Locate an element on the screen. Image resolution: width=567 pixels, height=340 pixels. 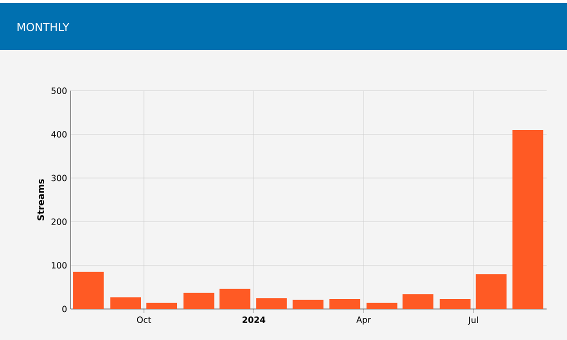
x-tick-label: Apr is located at coordinates (363, 320).